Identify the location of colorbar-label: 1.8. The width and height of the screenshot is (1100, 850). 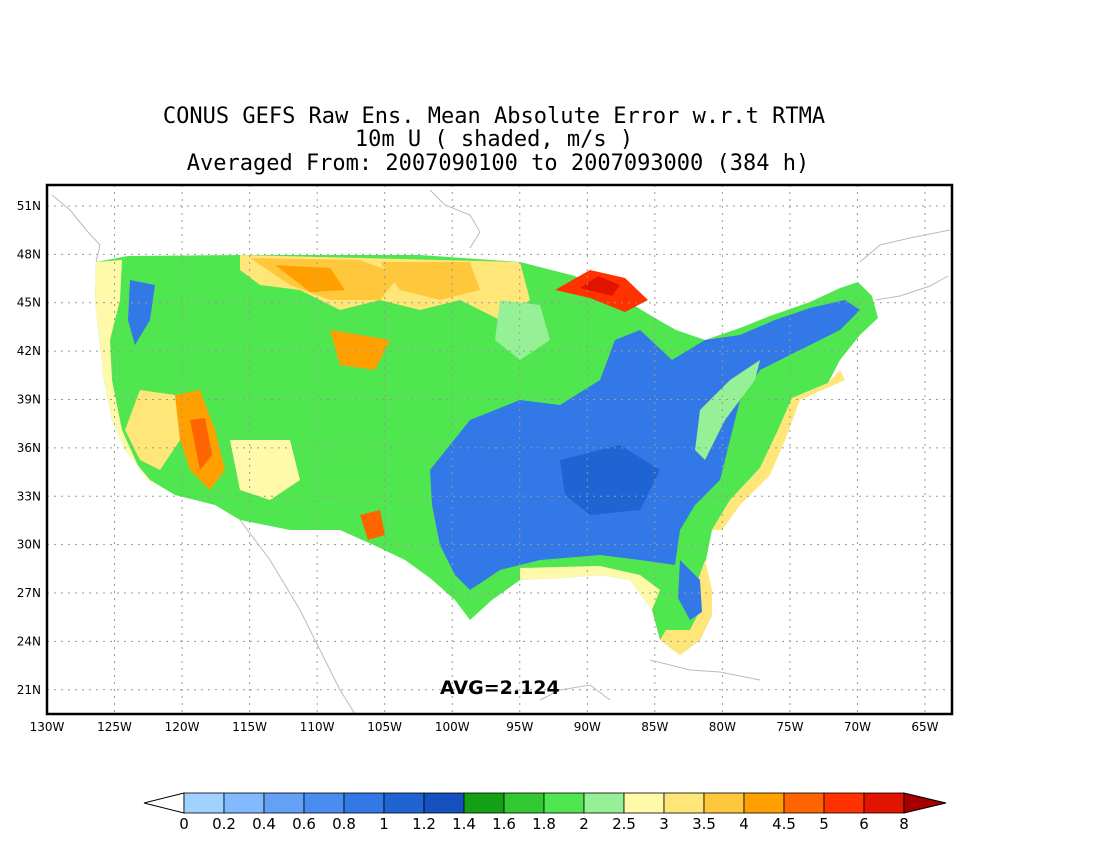
(544, 824).